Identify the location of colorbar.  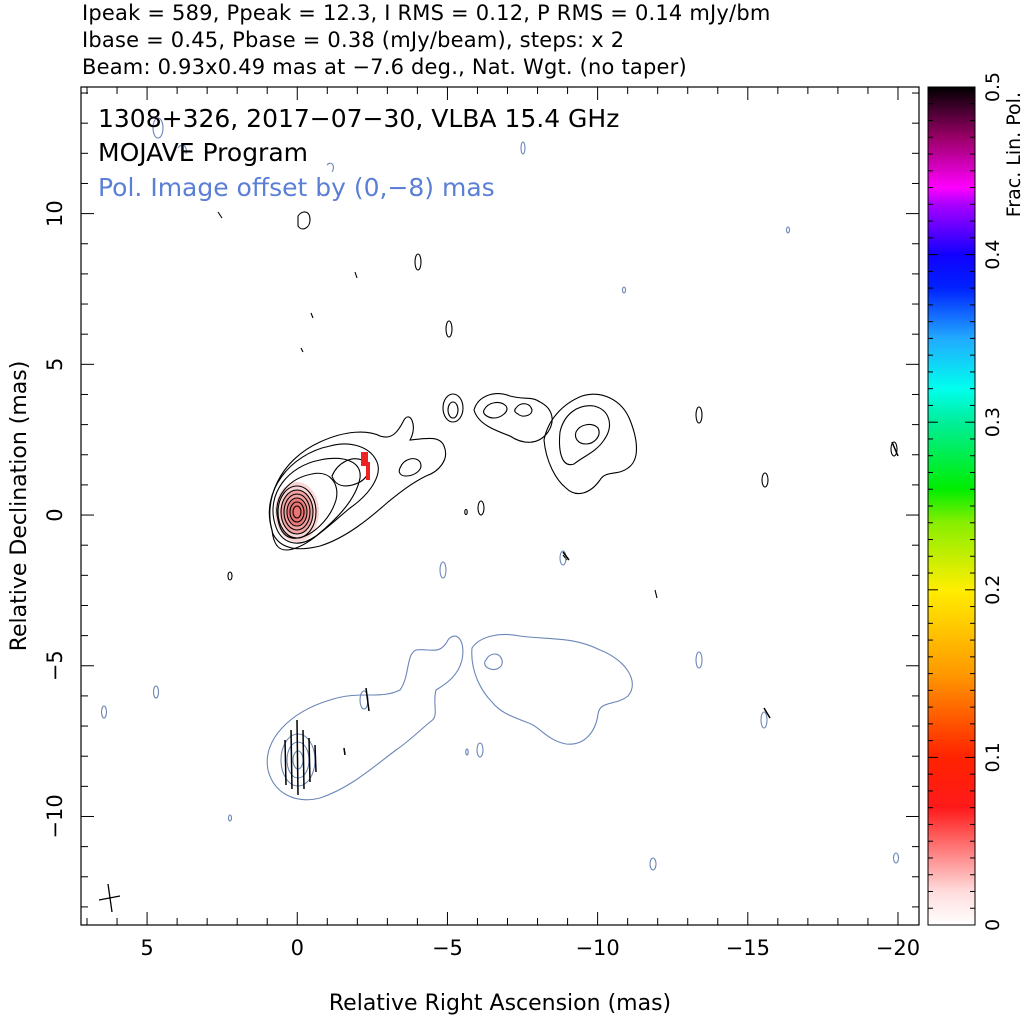
(951, 506).